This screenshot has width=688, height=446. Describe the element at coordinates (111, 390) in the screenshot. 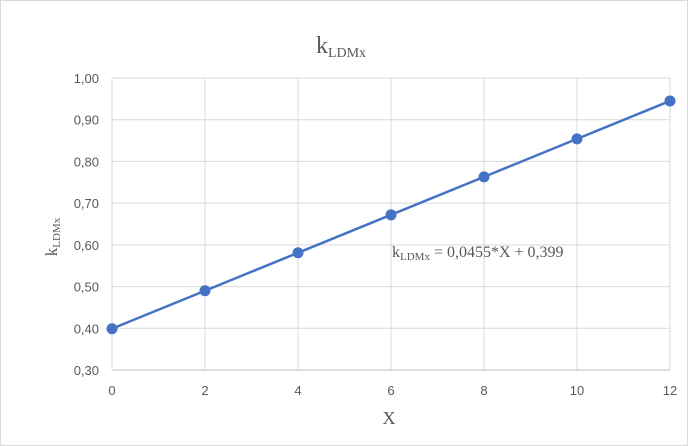

I see `x-tick-label: 0` at that location.